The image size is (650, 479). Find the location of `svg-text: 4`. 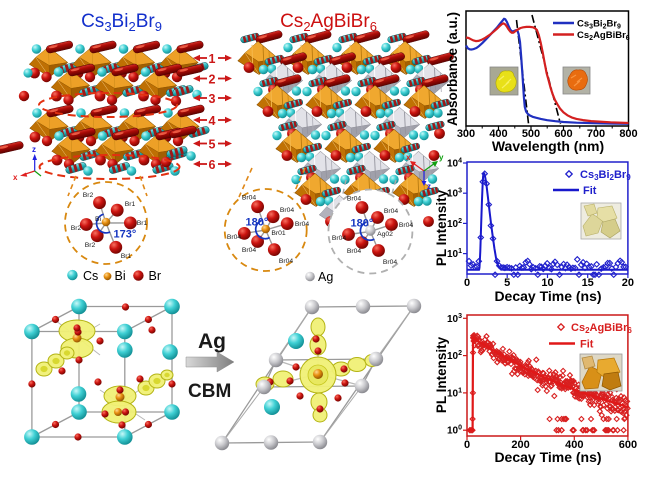

svg-text: 4 is located at coordinates (212, 121).